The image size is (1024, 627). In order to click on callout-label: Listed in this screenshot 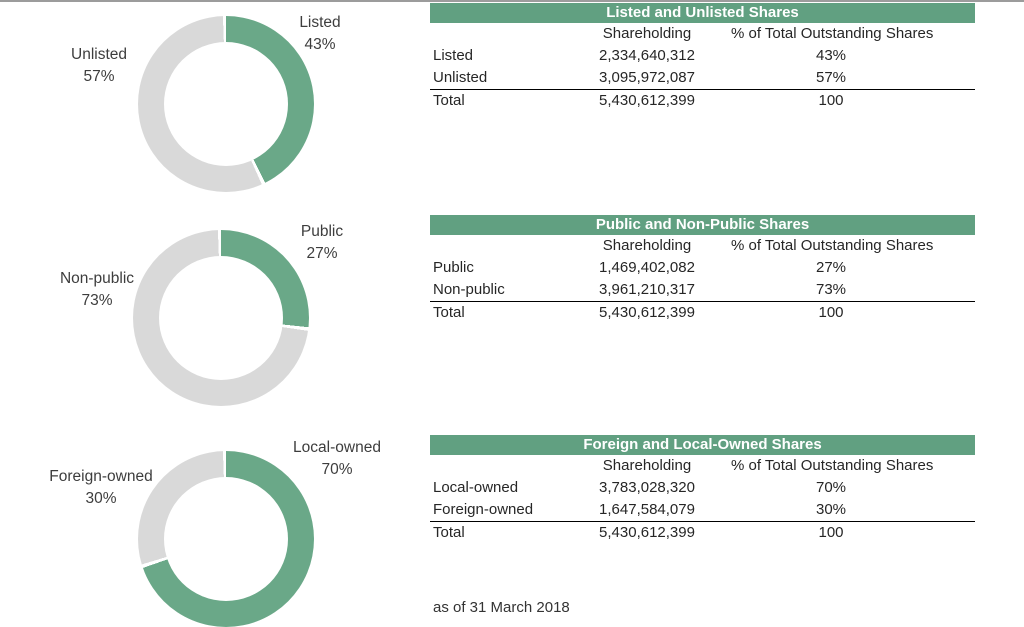, I will do `click(320, 22)`.